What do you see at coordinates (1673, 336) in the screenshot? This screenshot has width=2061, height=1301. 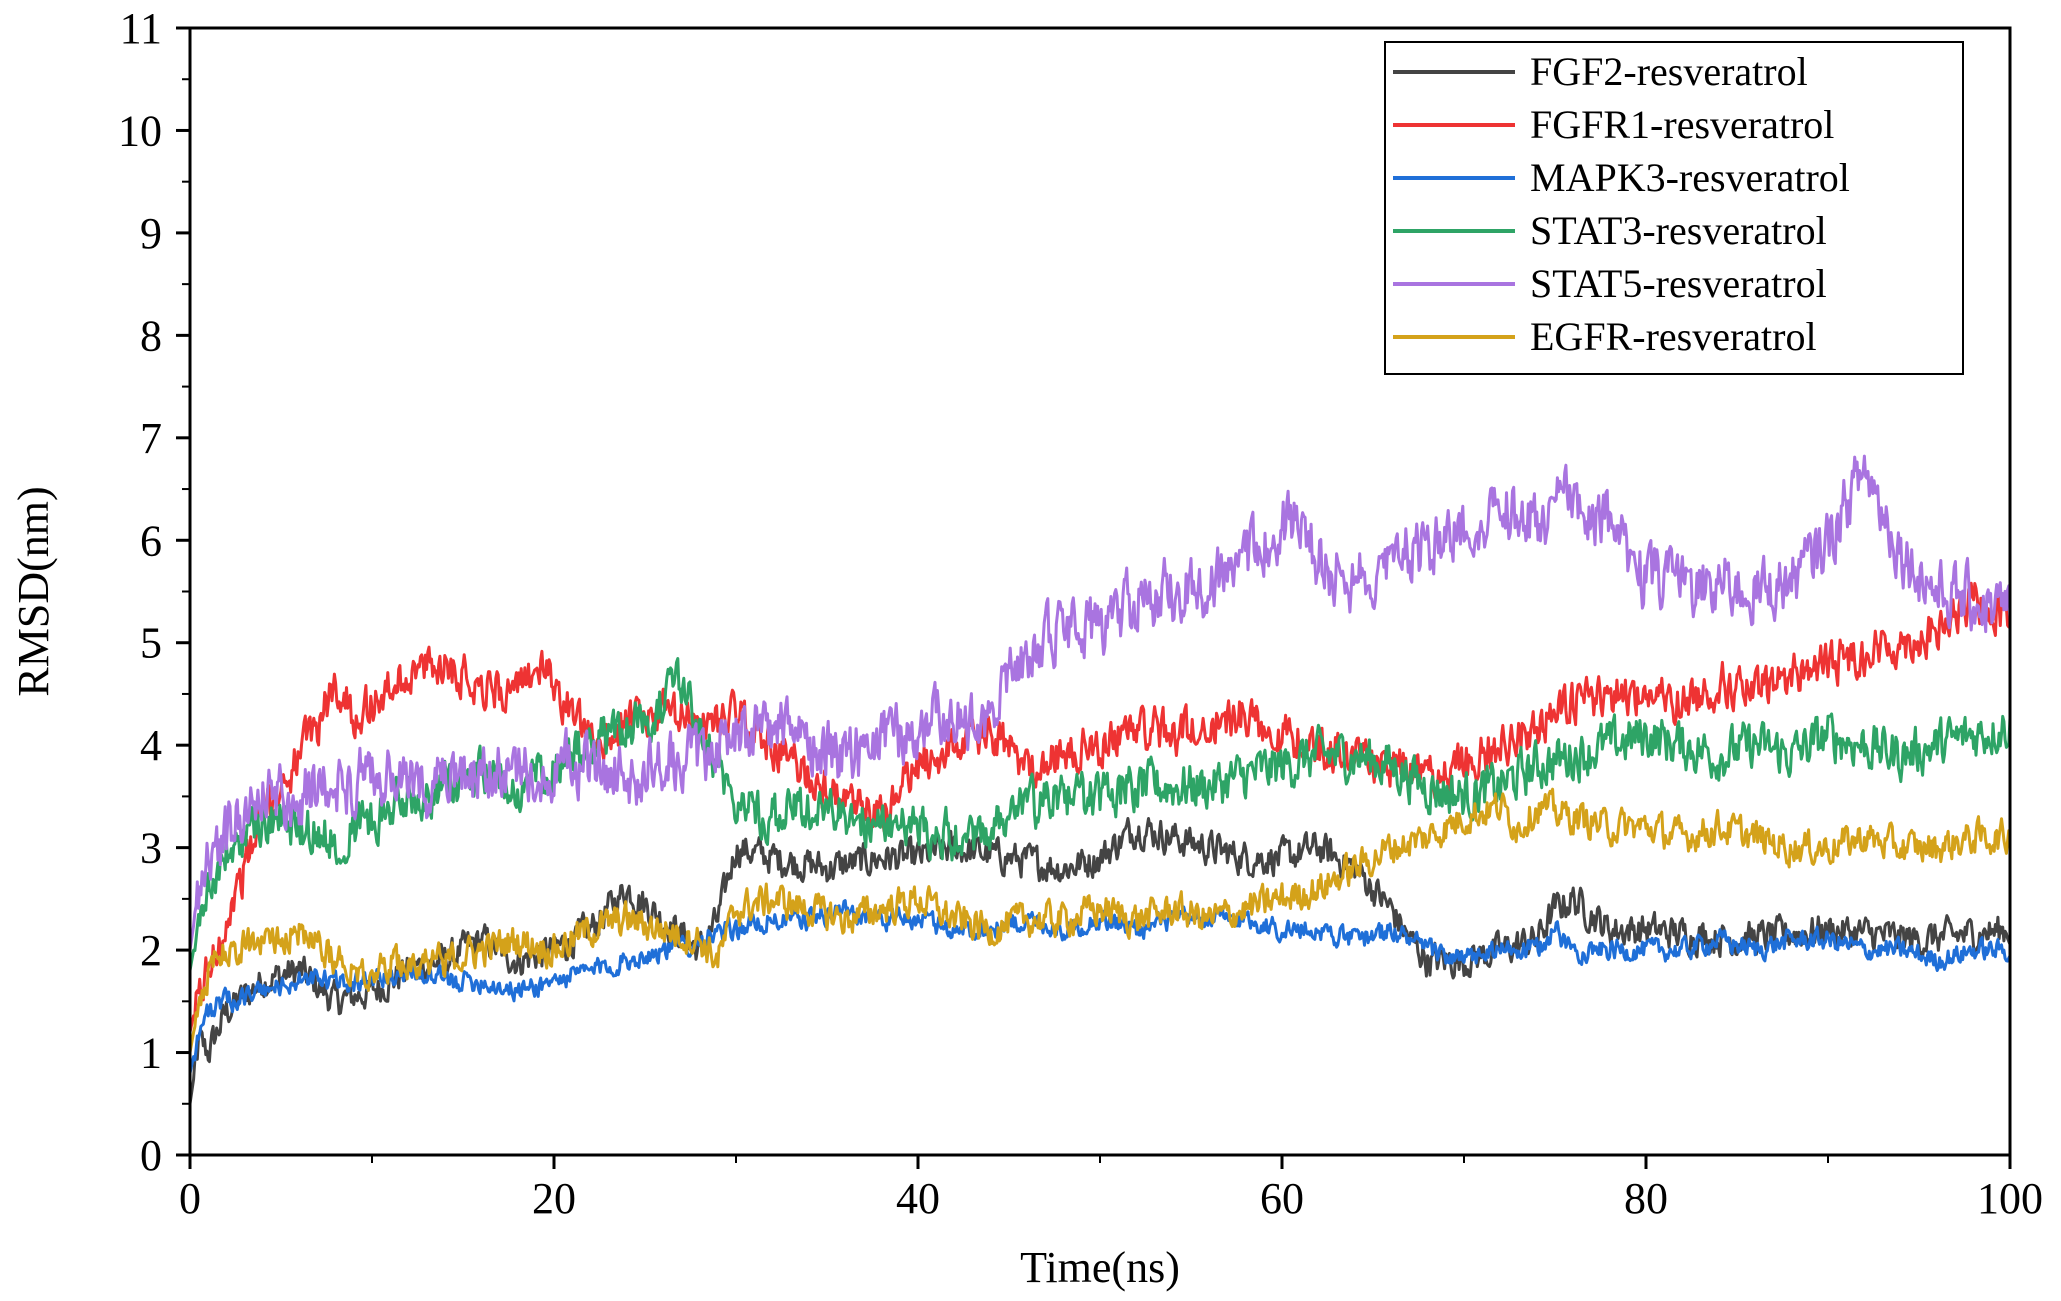 I see `legend-label: EGFR-resveratrol` at bounding box center [1673, 336].